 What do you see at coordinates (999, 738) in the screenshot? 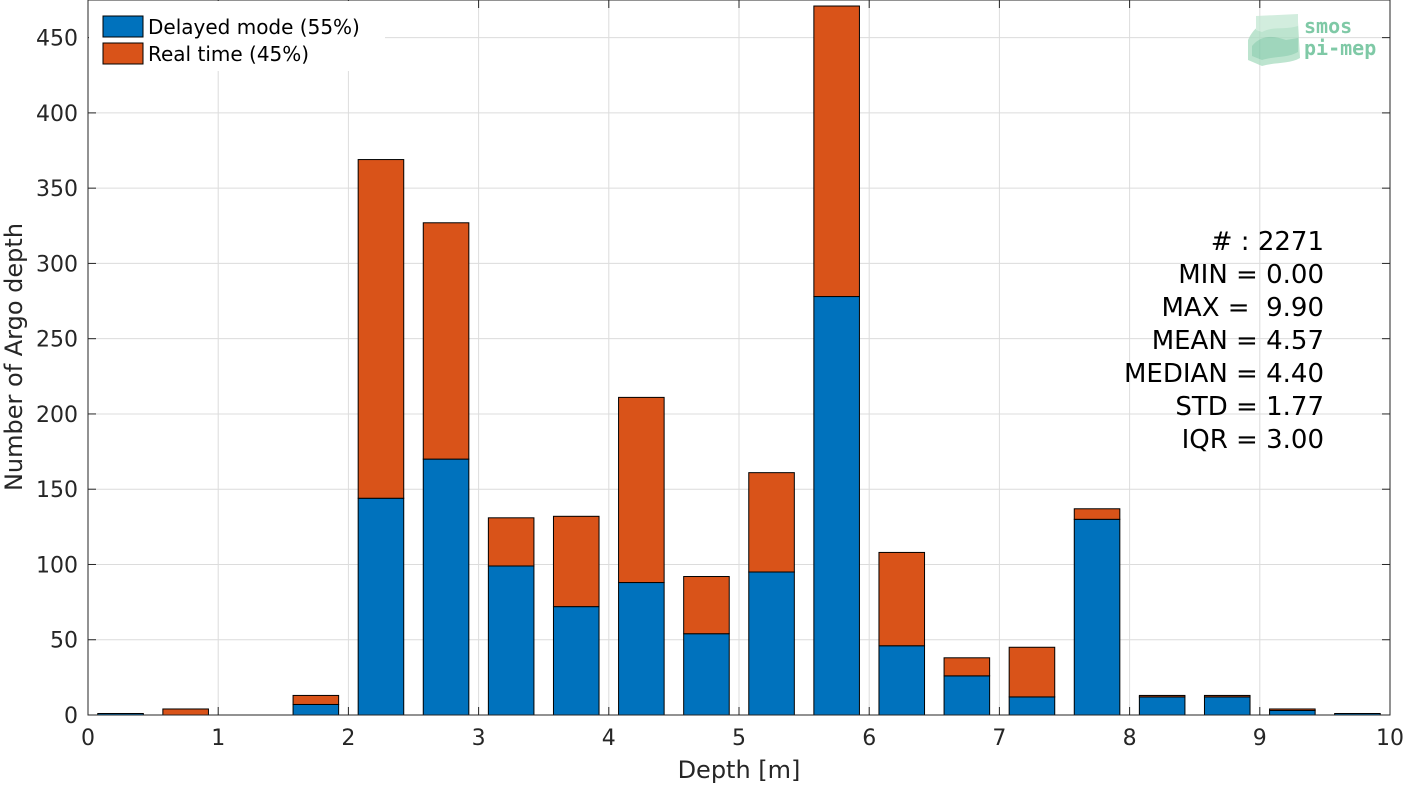
I see `x-tick-label: 7` at bounding box center [999, 738].